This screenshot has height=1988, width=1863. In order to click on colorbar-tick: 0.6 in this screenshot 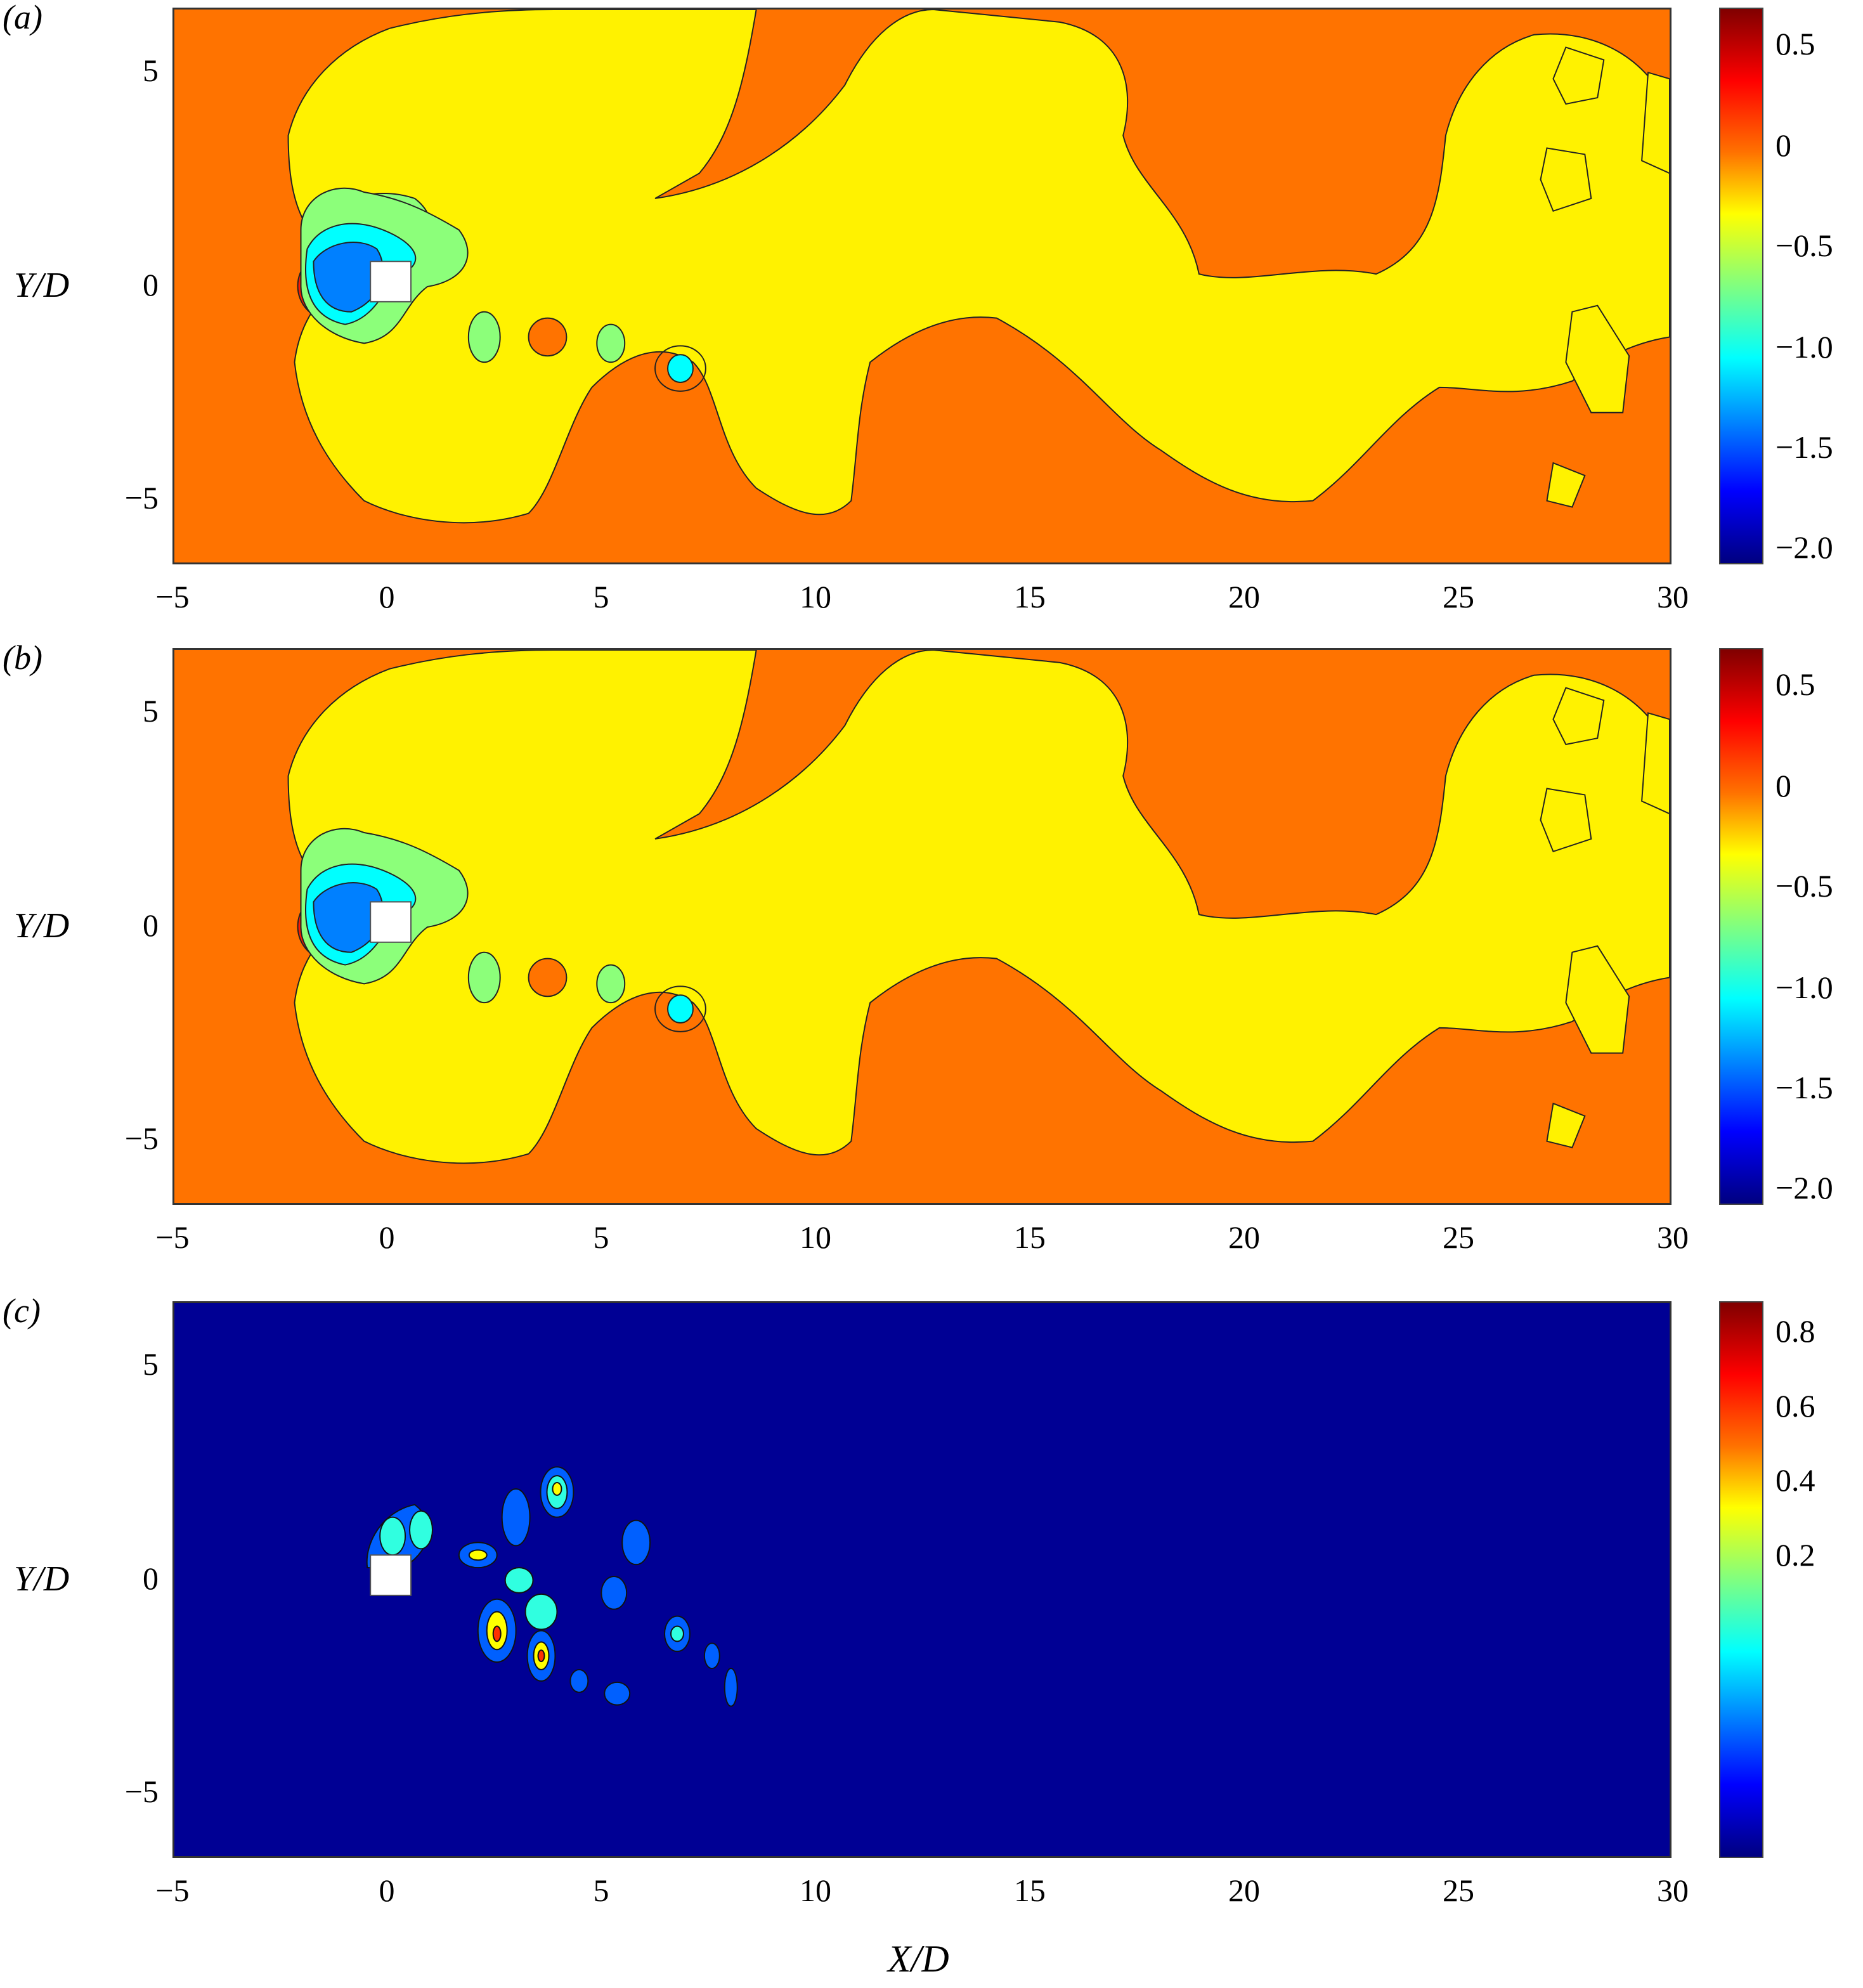, I will do `click(1795, 1406)`.